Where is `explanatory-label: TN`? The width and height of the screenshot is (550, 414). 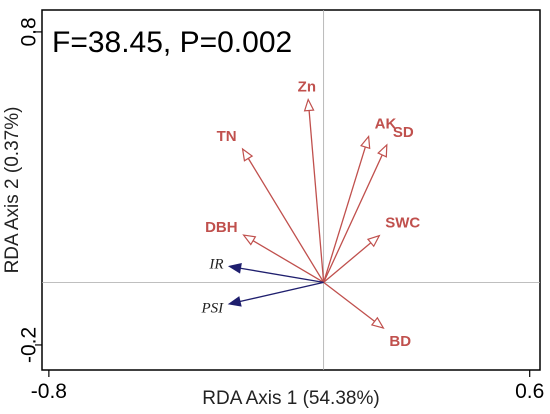 explanatory-label: TN is located at coordinates (227, 136).